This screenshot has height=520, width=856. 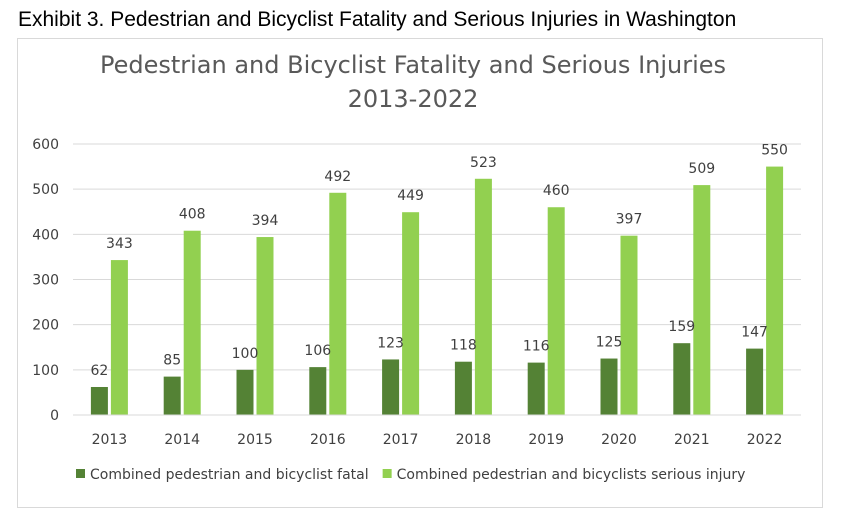 What do you see at coordinates (692, 440) in the screenshot?
I see `x-tick-label: 2021` at bounding box center [692, 440].